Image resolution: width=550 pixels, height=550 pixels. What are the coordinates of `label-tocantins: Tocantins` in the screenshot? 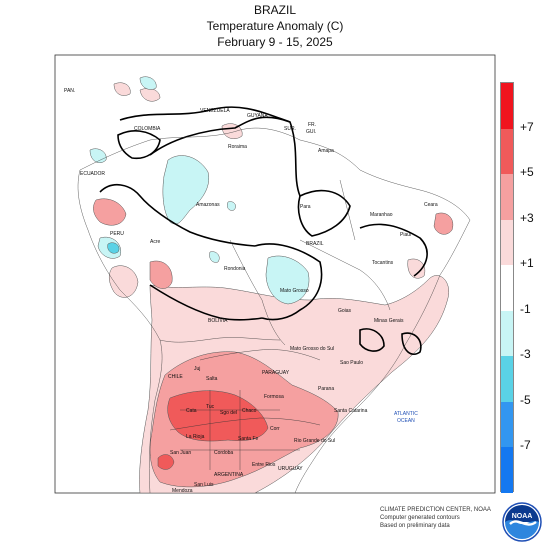 It's located at (383, 263).